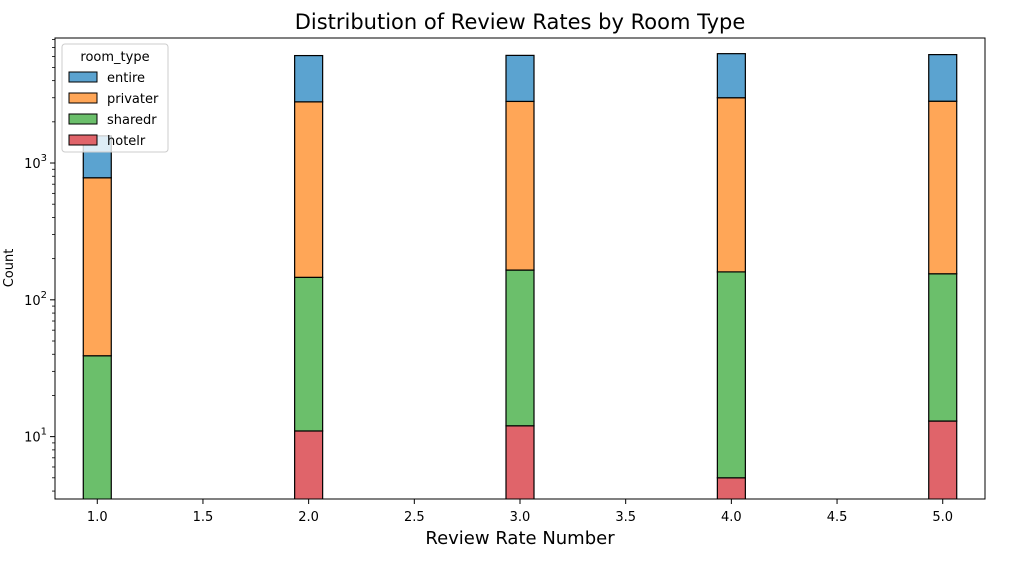 Image resolution: width=1025 pixels, height=562 pixels. What do you see at coordinates (133, 99) in the screenshot?
I see `legend-label-privater: privater` at bounding box center [133, 99].